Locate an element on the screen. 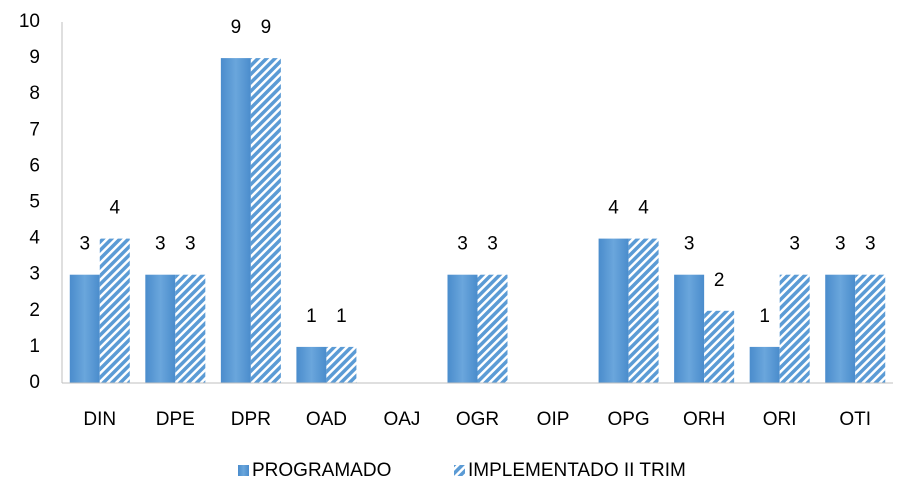  x-tick-label: DPE is located at coordinates (175, 419).